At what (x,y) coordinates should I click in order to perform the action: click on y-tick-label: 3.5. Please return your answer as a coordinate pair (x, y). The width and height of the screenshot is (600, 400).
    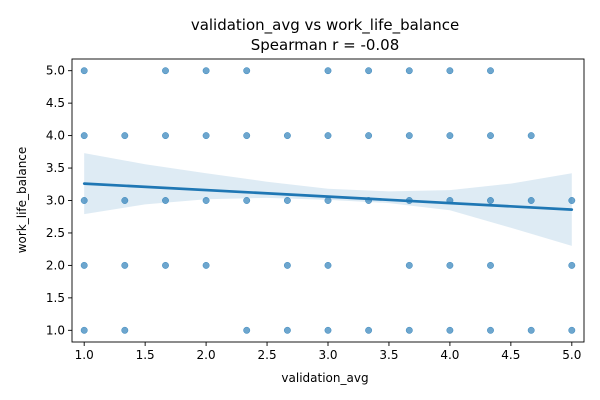
    Looking at the image, I should click on (55, 168).